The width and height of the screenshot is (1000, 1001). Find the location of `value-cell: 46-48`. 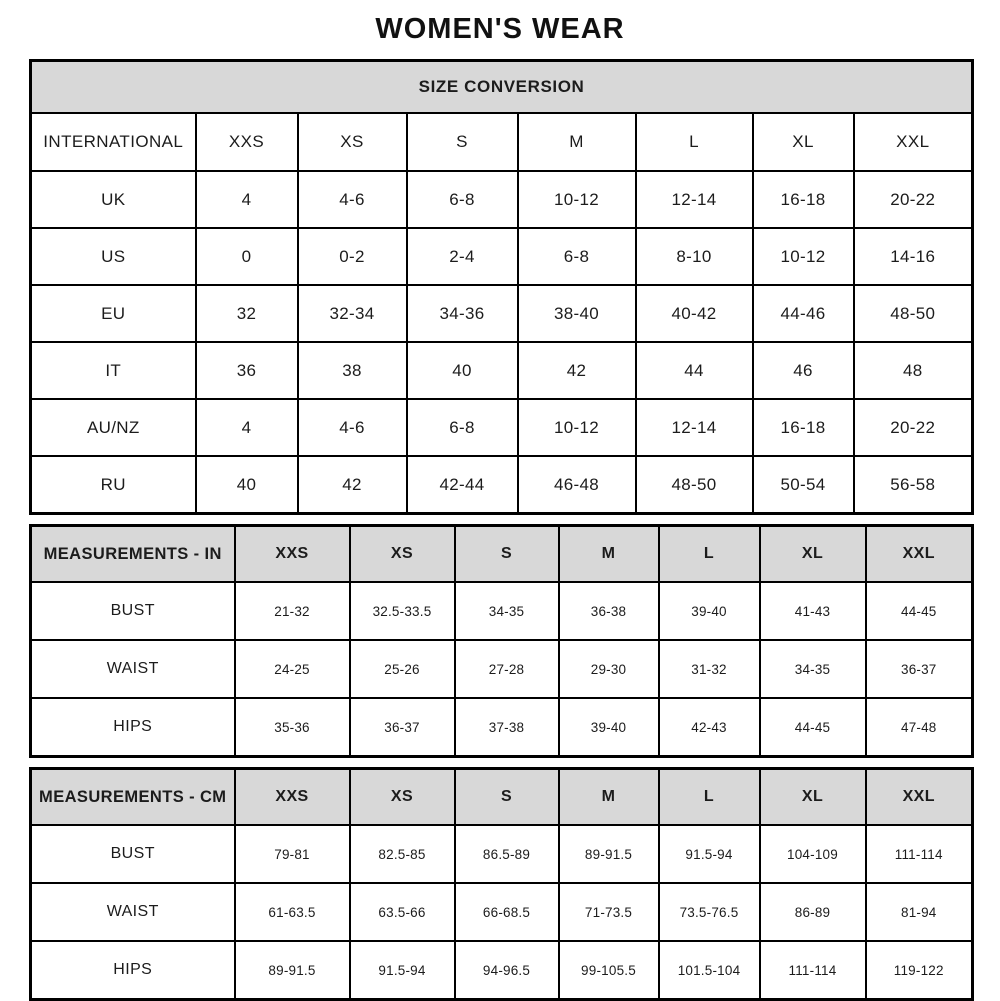

value-cell: 46-48 is located at coordinates (576, 485).